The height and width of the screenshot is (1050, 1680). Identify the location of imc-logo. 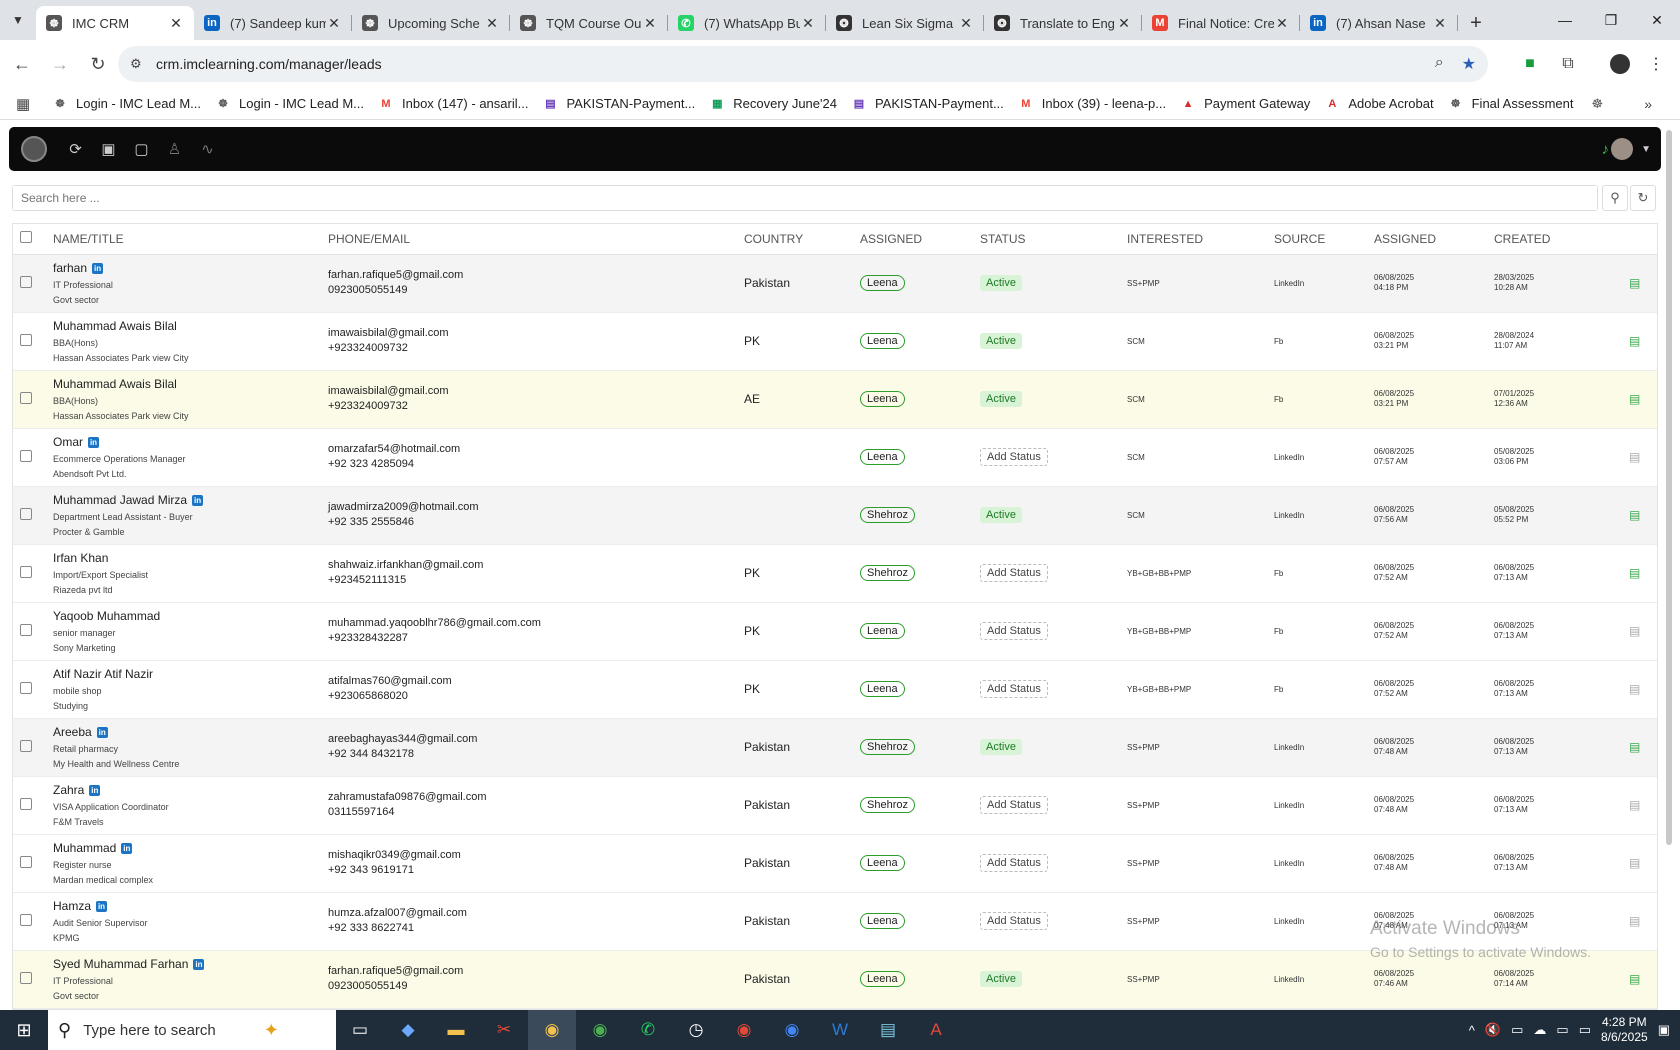
(34, 149).